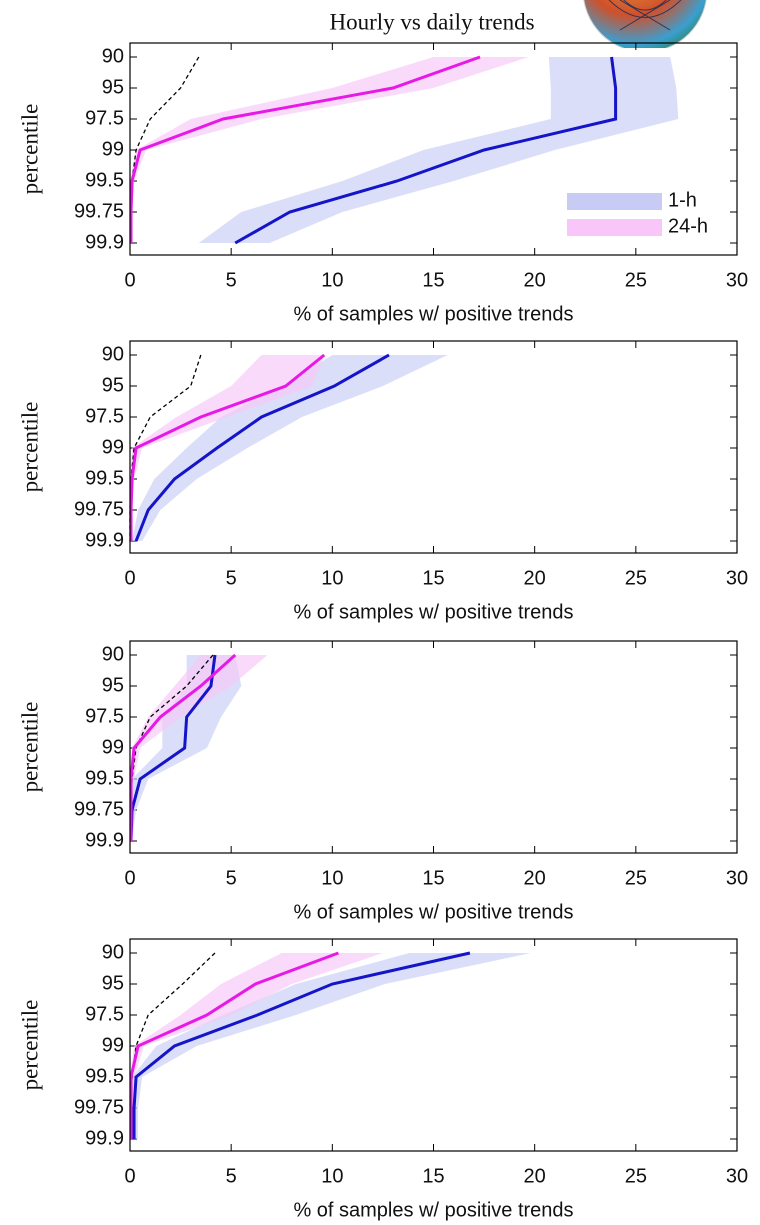  I want to click on chart-title: Hourly vs daily trends, so click(431, 21).